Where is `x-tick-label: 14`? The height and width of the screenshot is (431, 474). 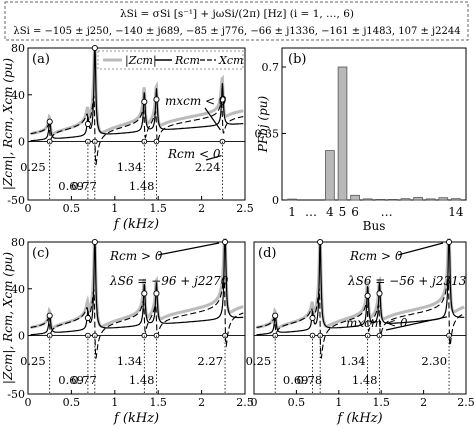 x-tick-label: 14 is located at coordinates (456, 212).